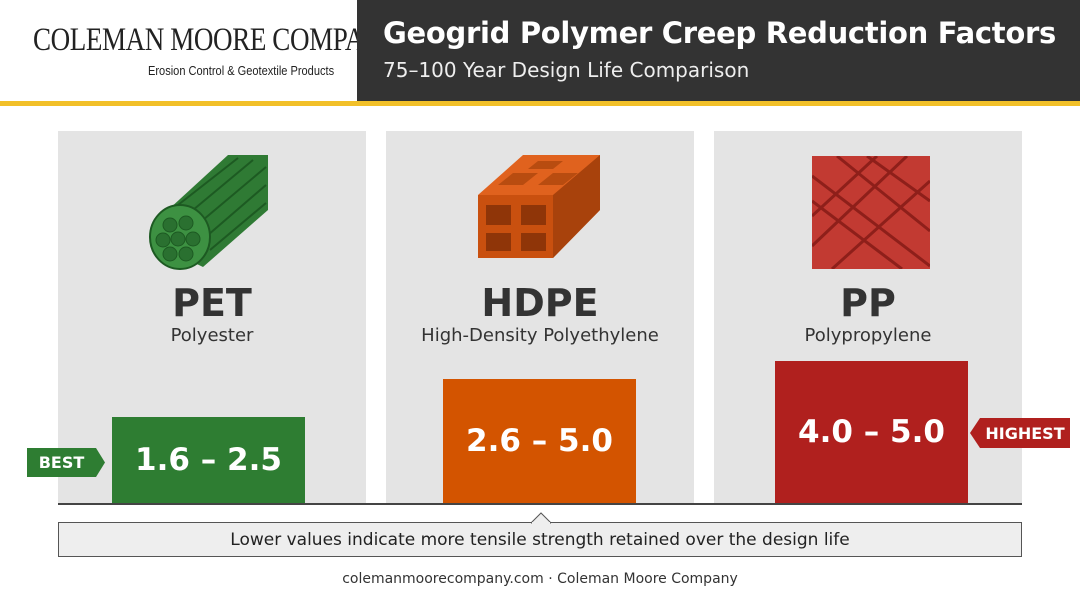 The width and height of the screenshot is (1080, 603). I want to click on polymer-name: Polypropylene, so click(868, 335).